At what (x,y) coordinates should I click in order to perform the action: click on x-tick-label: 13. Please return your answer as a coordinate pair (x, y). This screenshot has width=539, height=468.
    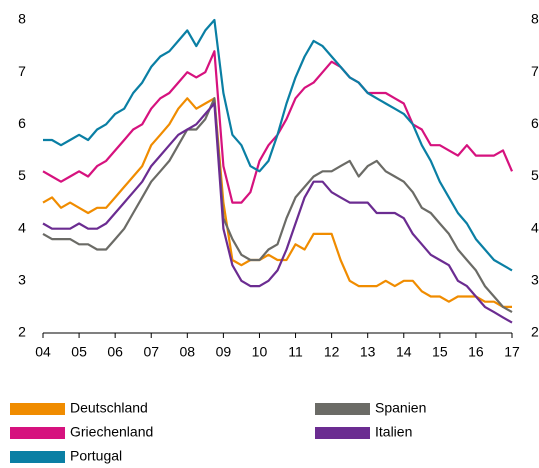
    Looking at the image, I should click on (368, 352).